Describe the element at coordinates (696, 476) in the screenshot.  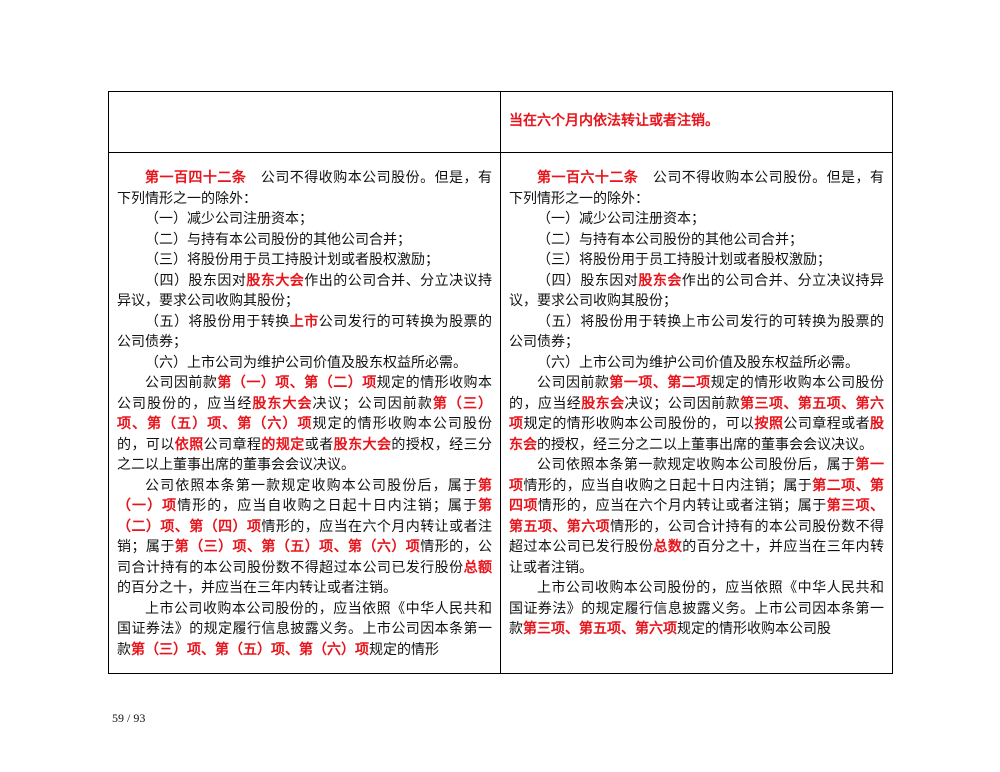
I see `highlighted-text: 第一项` at that location.